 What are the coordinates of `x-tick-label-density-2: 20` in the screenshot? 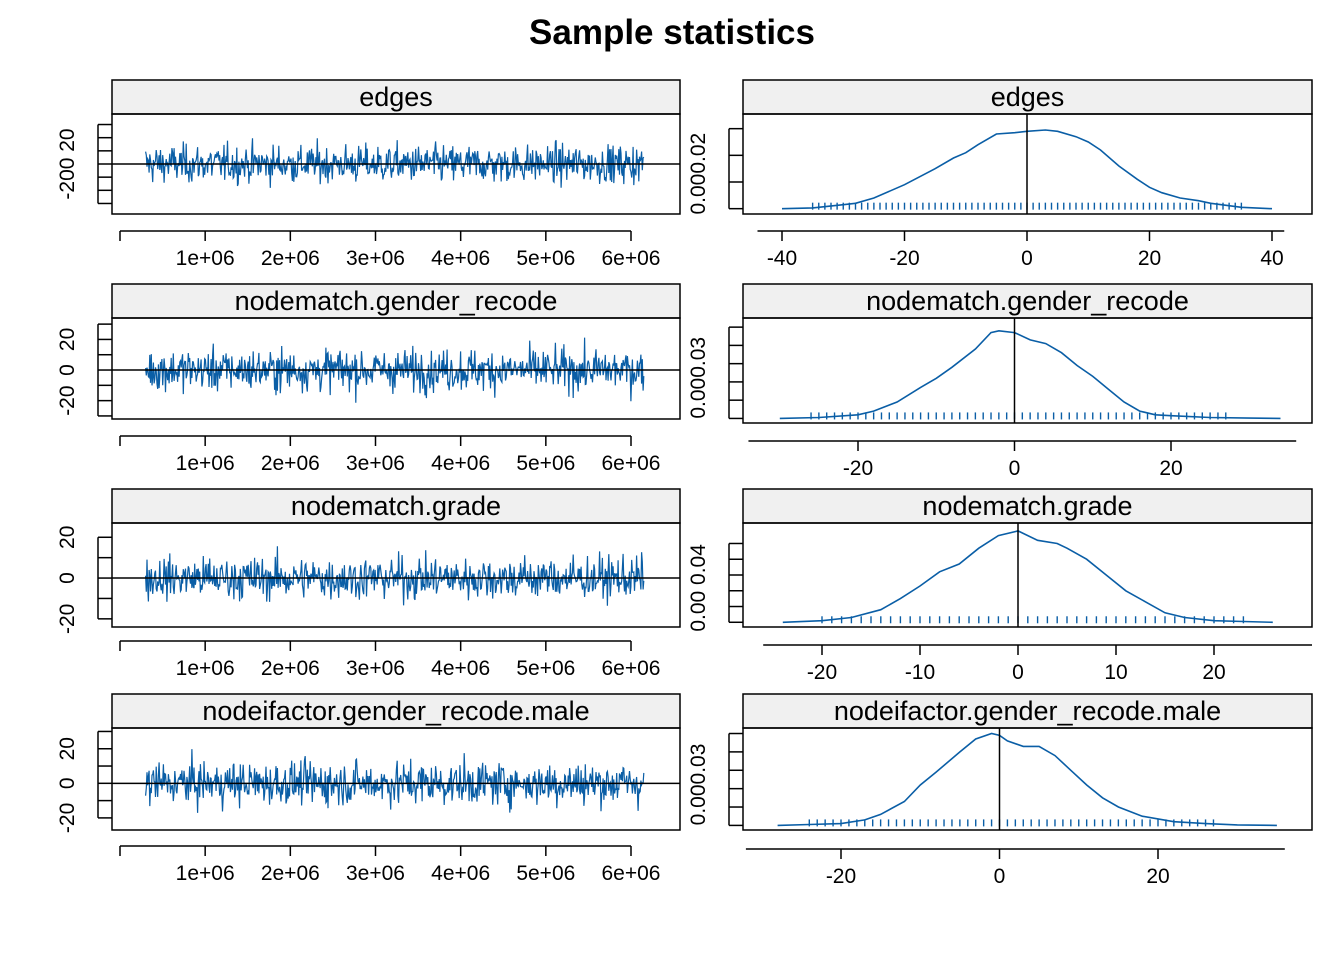 It's located at (1213, 672).